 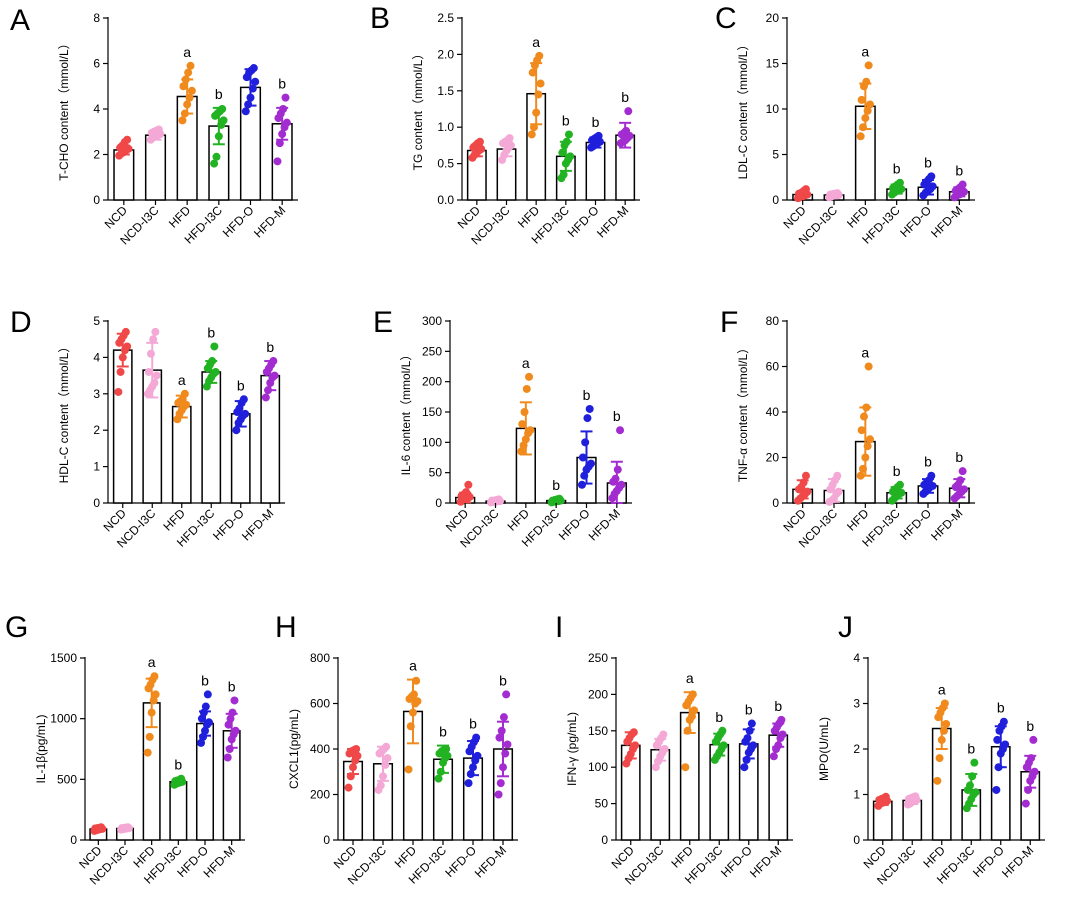 What do you see at coordinates (620, 430) in the screenshot?
I see `panel-e-point-hfd-m` at bounding box center [620, 430].